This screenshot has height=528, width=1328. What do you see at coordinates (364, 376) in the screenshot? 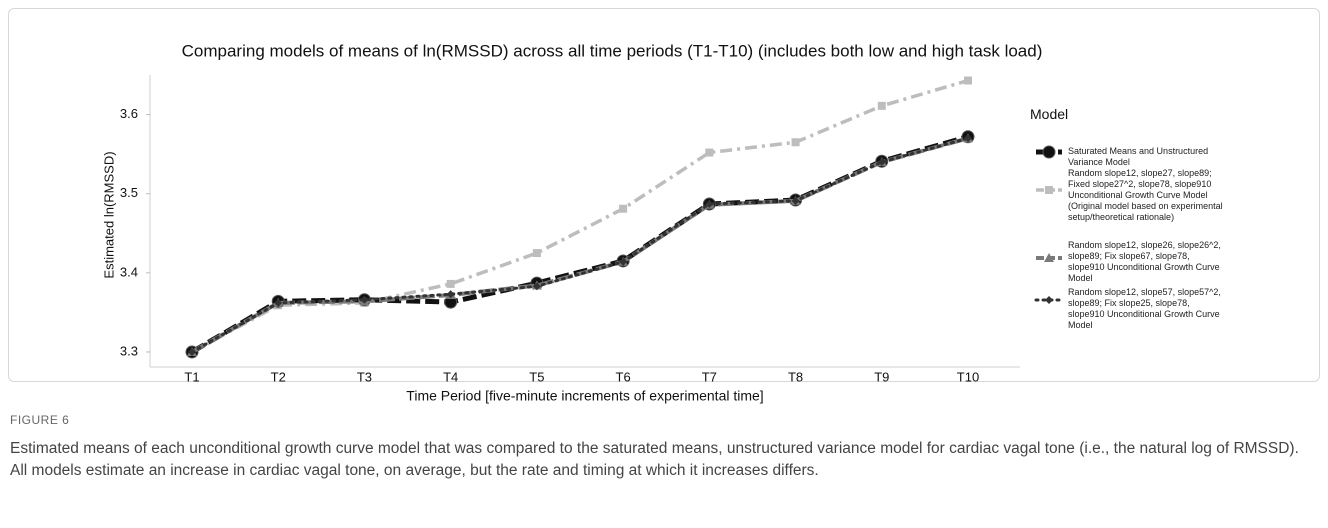
I see `x-tick-label: T3` at bounding box center [364, 376].